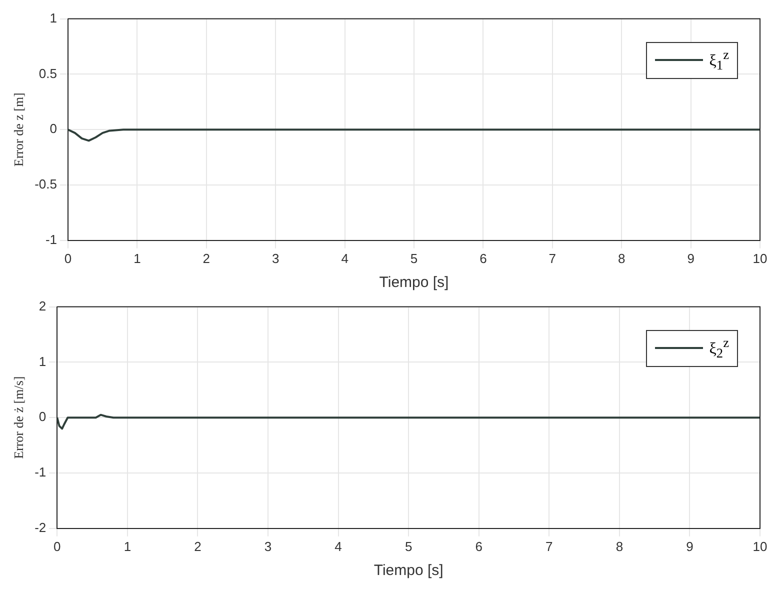 The image size is (782, 596). Describe the element at coordinates (40, 527) in the screenshot. I see `y-tick-label: -2` at that location.